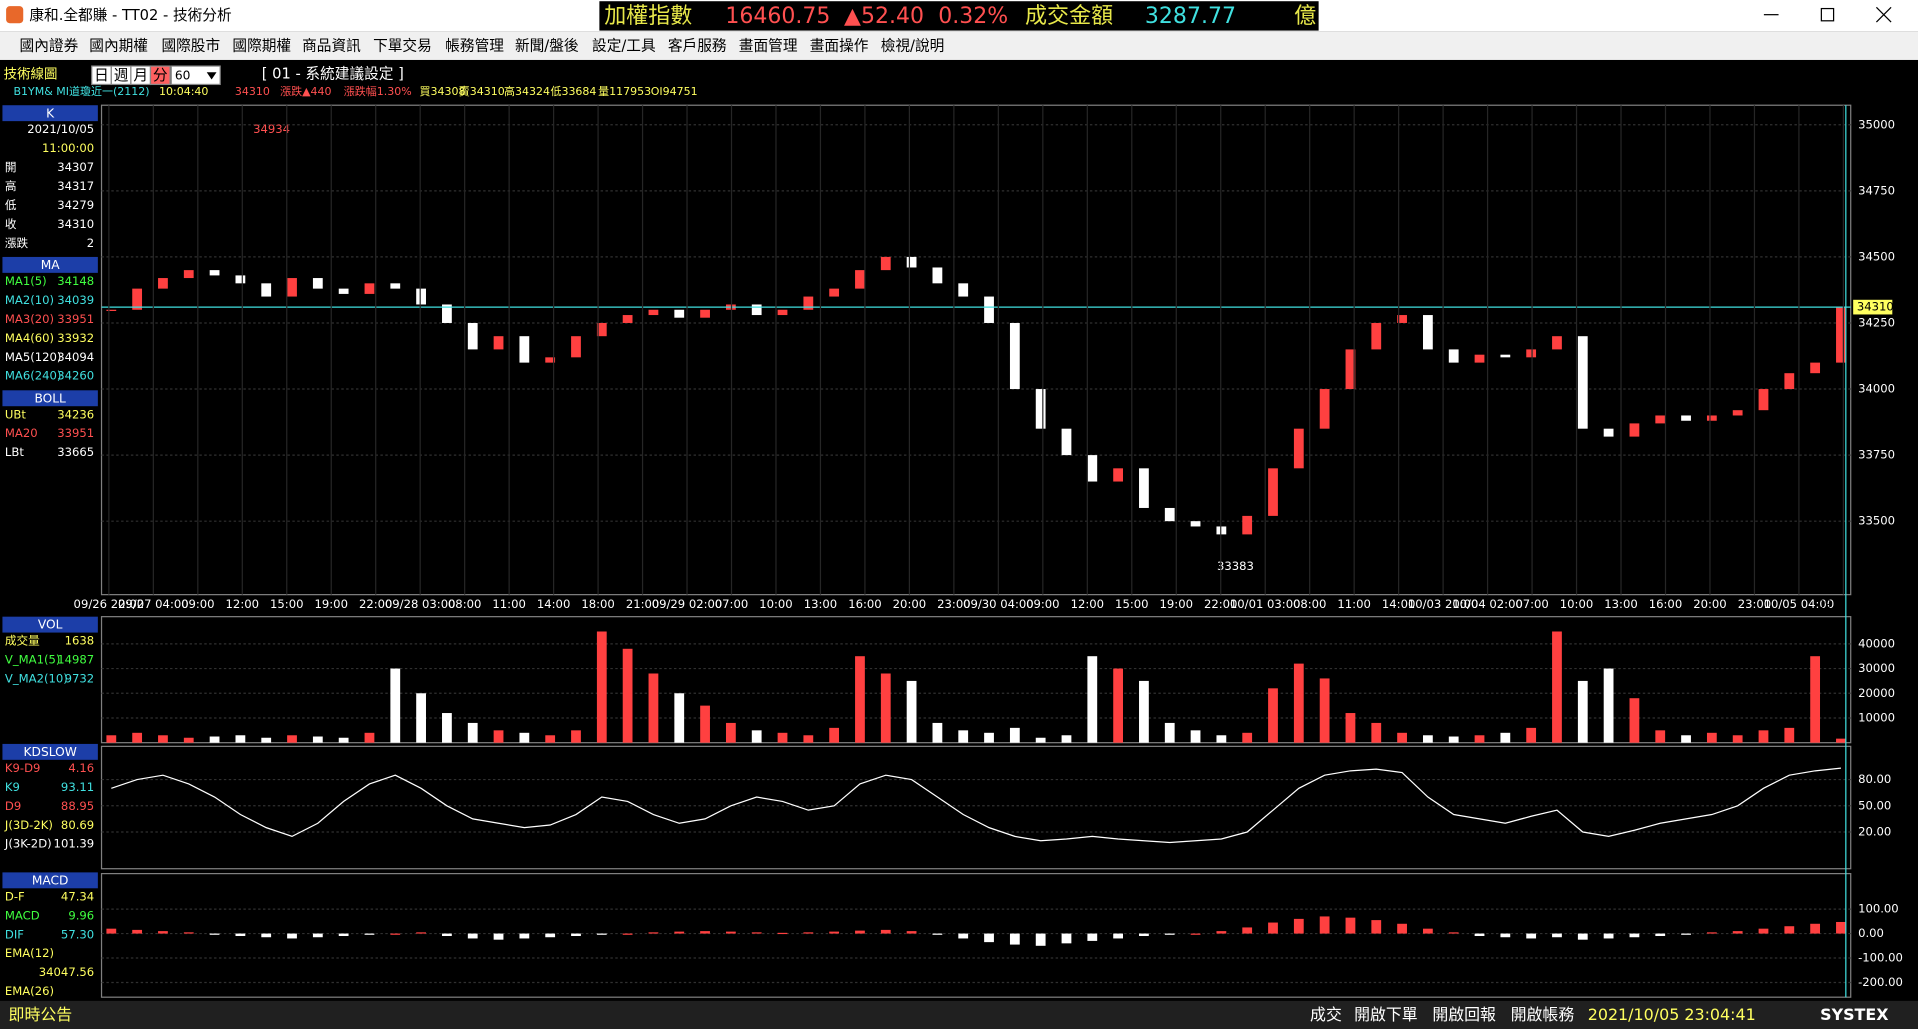 Image resolution: width=1918 pixels, height=1029 pixels. I want to click on status-button: 開啟回報, so click(1464, 1014).